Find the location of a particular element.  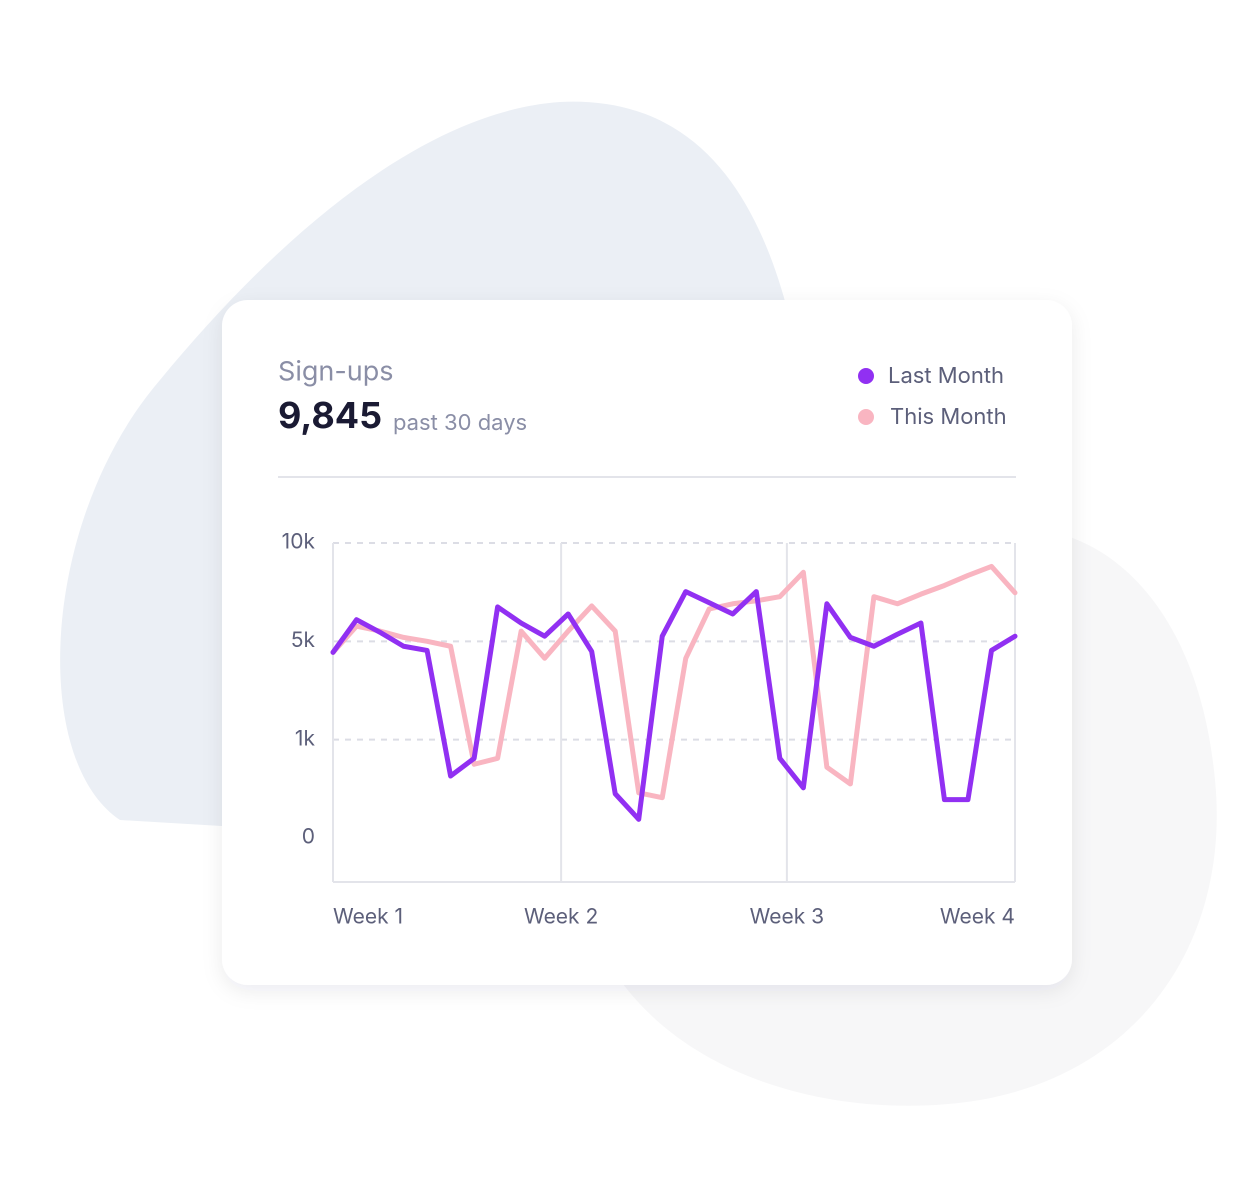

card-title: Sign-ups is located at coordinates (336, 370).